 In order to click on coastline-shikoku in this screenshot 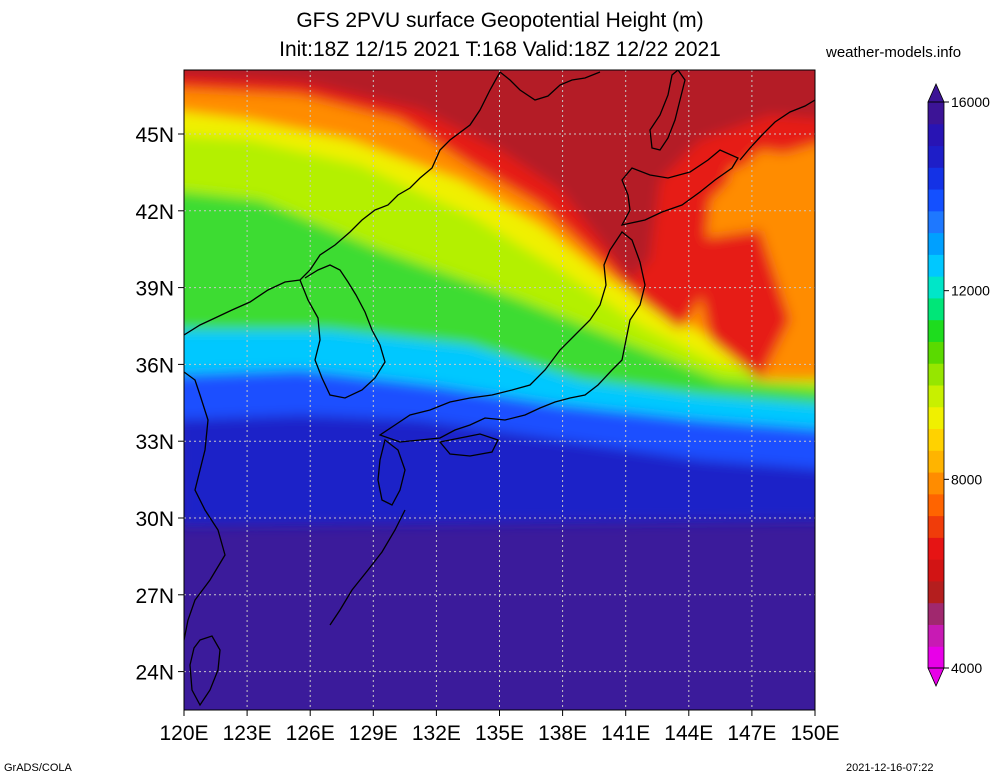, I will do `click(468, 445)`.